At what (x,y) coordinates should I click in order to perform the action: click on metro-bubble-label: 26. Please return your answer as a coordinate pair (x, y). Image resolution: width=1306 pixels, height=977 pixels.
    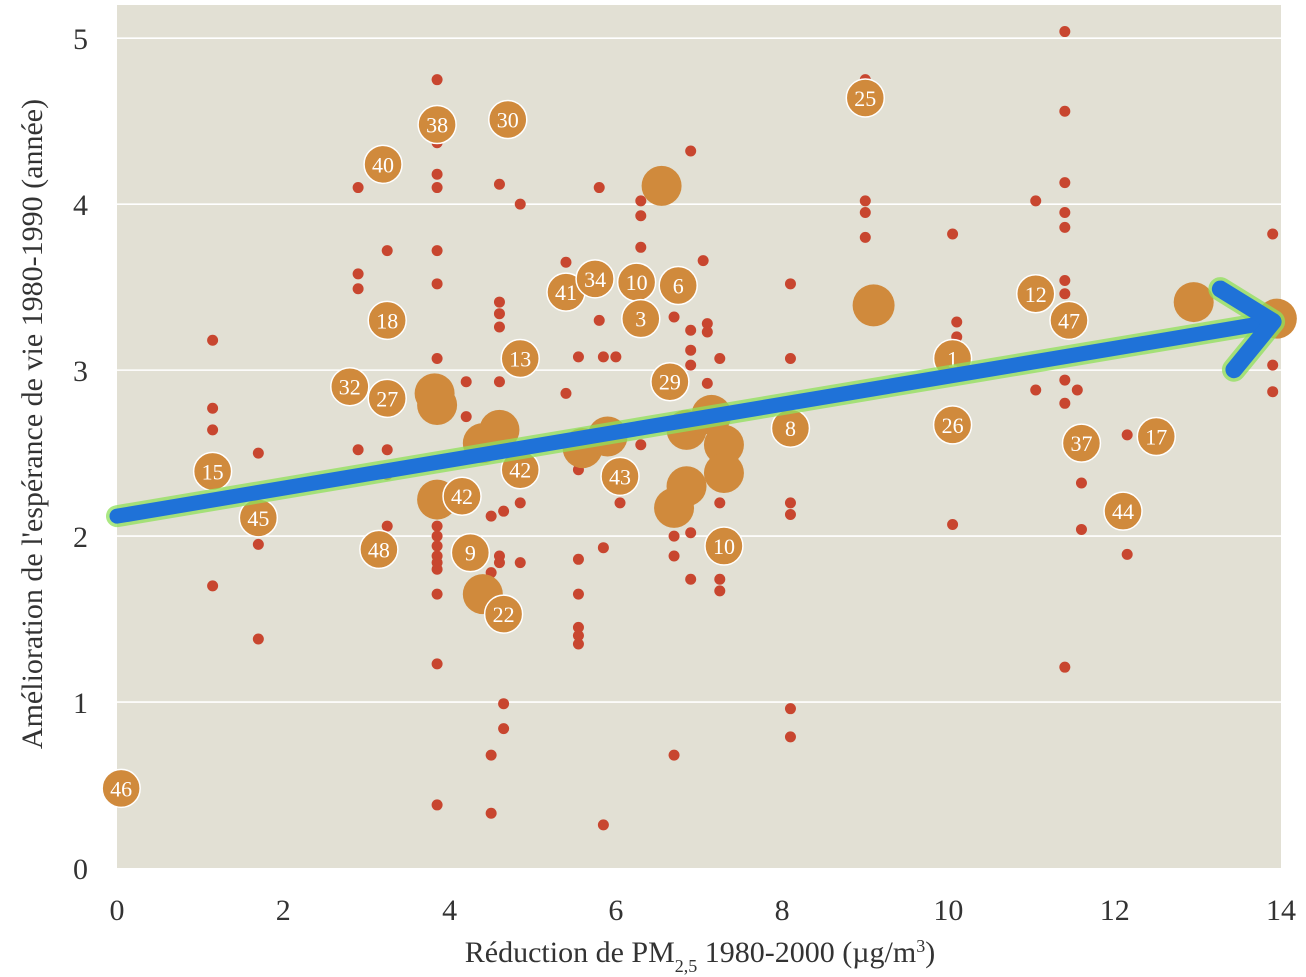
    Looking at the image, I should click on (953, 425).